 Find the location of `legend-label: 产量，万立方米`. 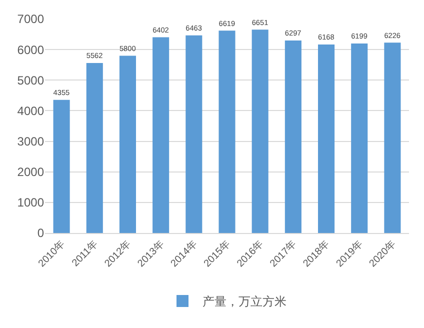

legend-label: 产量，万立方米 is located at coordinates (244, 301).